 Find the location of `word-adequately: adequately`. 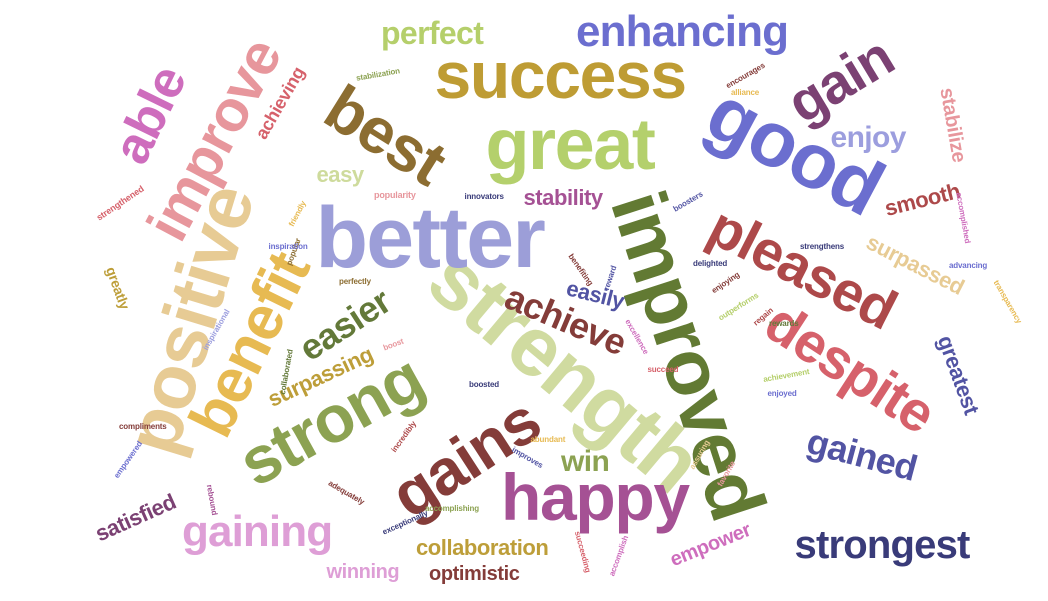

word-adequately: adequately is located at coordinates (346, 492).